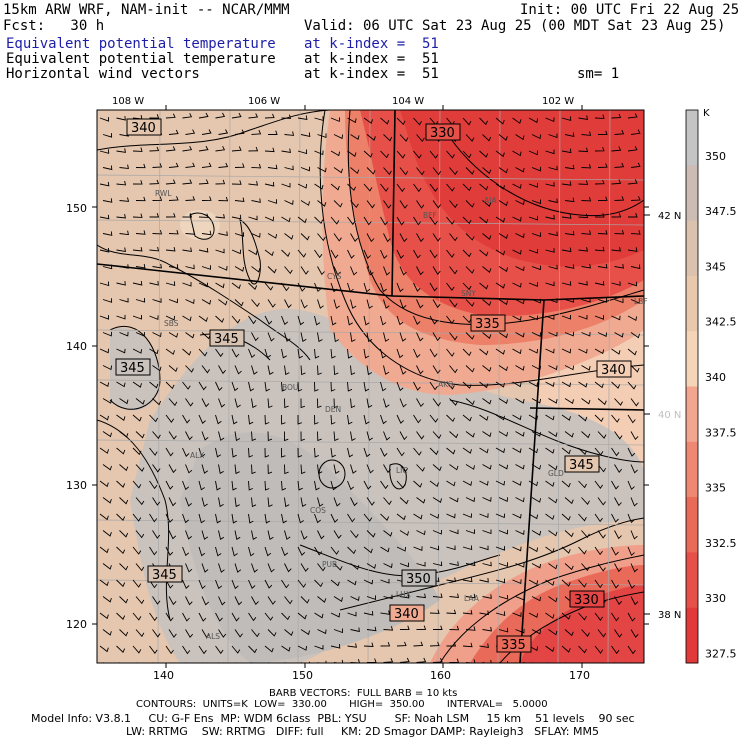  Describe the element at coordinates (141, 44) in the screenshot. I see `field-1-name: Equivalent potential temperature` at that location.